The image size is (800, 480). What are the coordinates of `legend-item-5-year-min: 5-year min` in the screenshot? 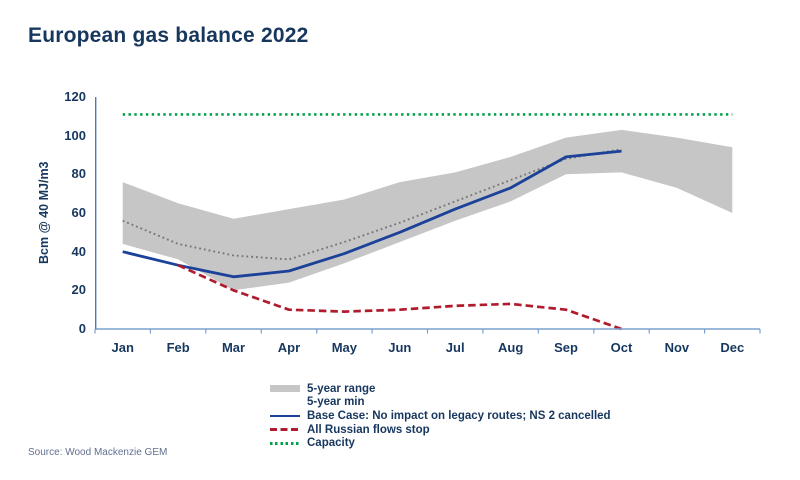 It's located at (440, 403).